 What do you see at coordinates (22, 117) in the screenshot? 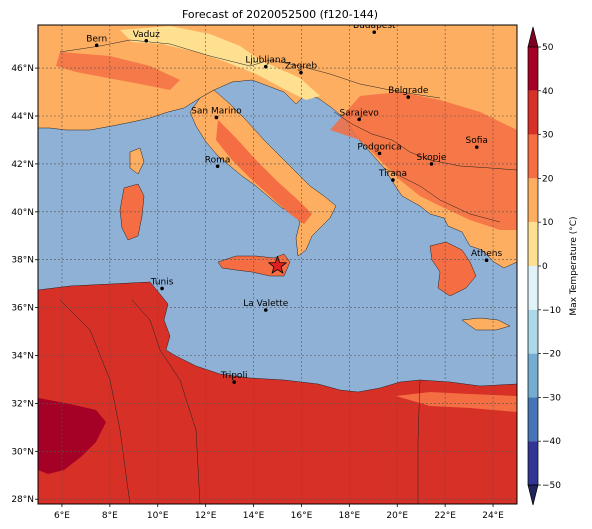
I see `latitude-tick-label: 44°N` at bounding box center [22, 117].